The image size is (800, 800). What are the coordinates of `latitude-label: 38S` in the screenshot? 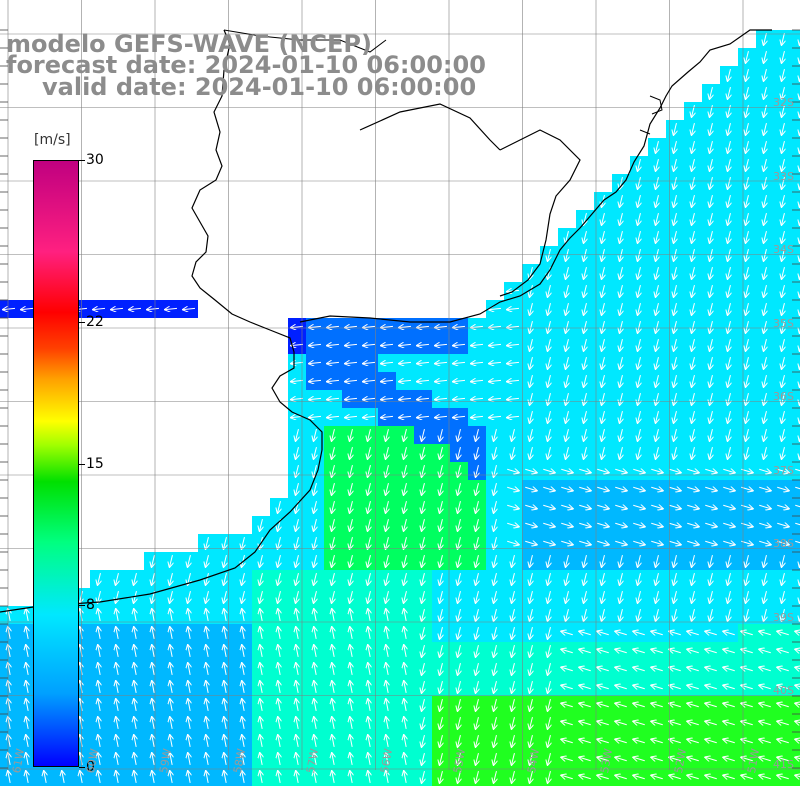 It's located at (783, 543).